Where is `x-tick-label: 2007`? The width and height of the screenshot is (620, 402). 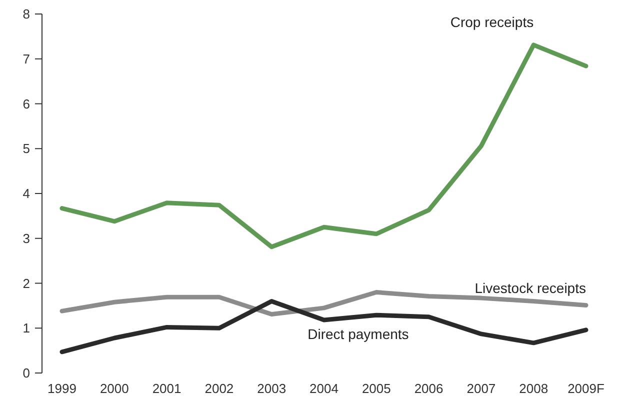
x-tick-label: 2007 is located at coordinates (481, 388).